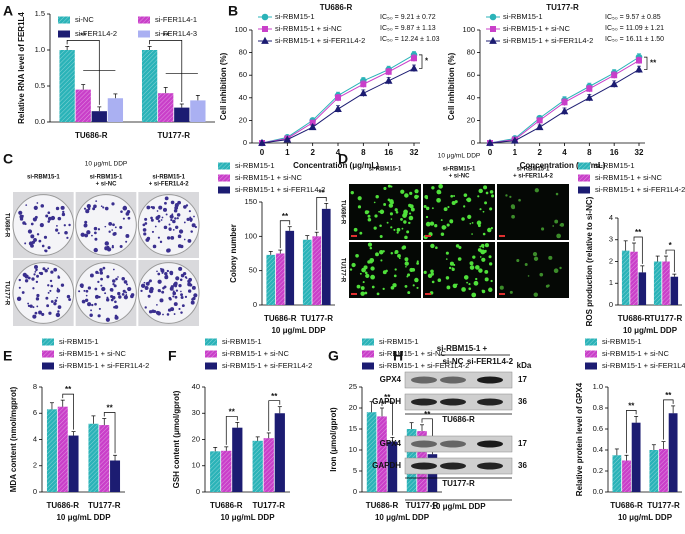 The image size is (685, 534). Describe the element at coordinates (628, 177) in the screenshot. I see `legend-label: si-RBM15-1 + si-NC` at that location.